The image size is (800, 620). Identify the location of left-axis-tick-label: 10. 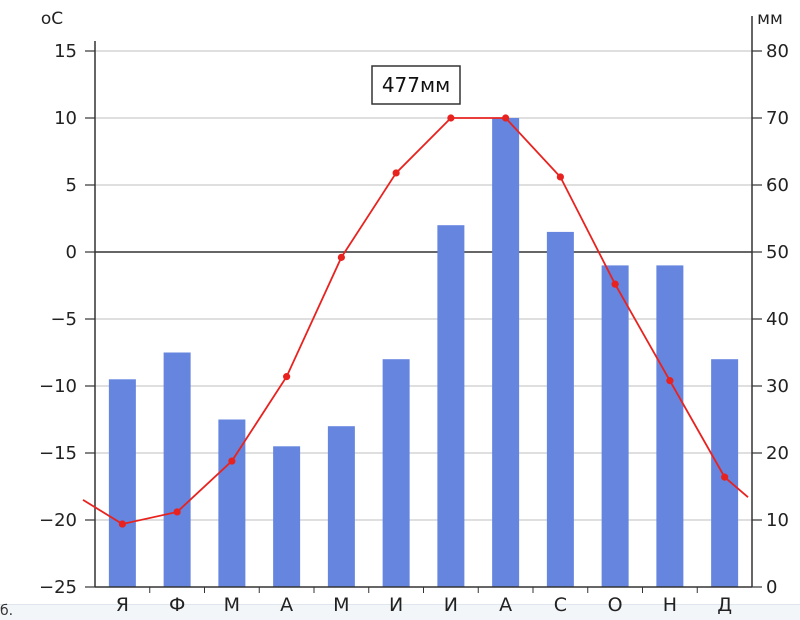
(65, 118).